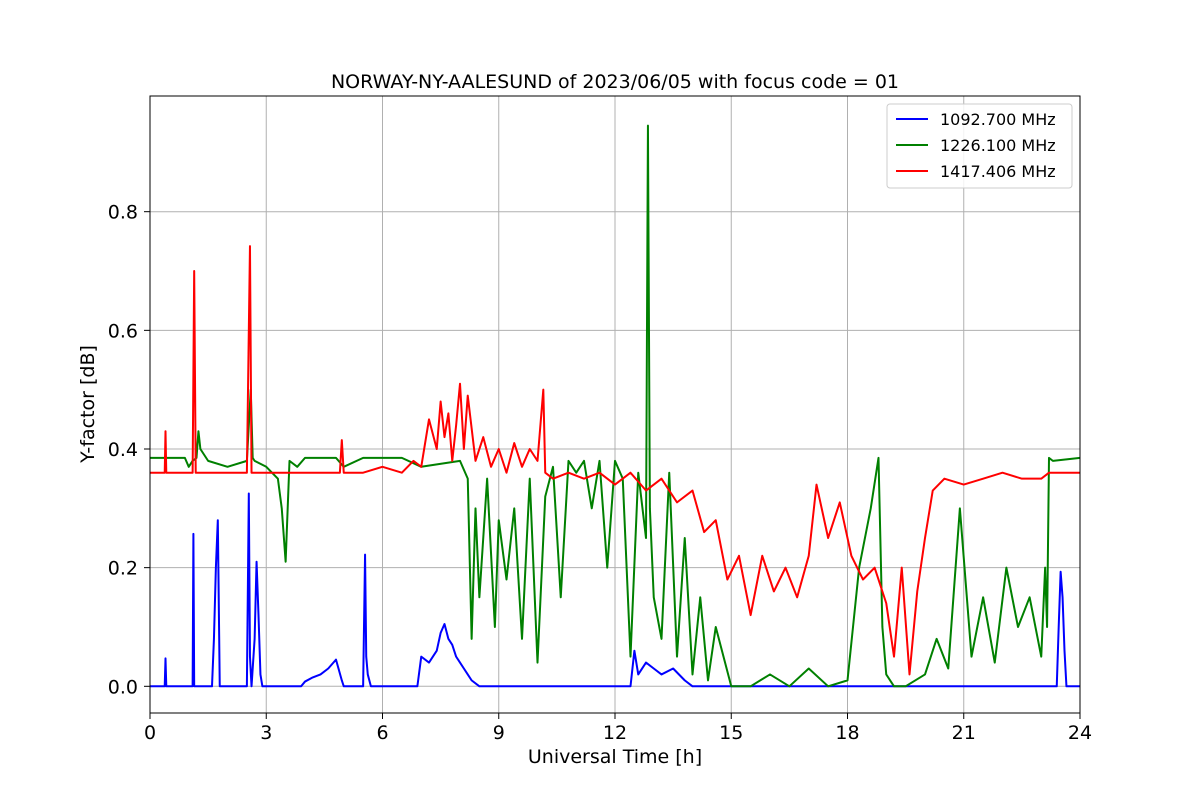 The height and width of the screenshot is (800, 1200). I want to click on y-tick-label: 0.0, so click(123, 687).